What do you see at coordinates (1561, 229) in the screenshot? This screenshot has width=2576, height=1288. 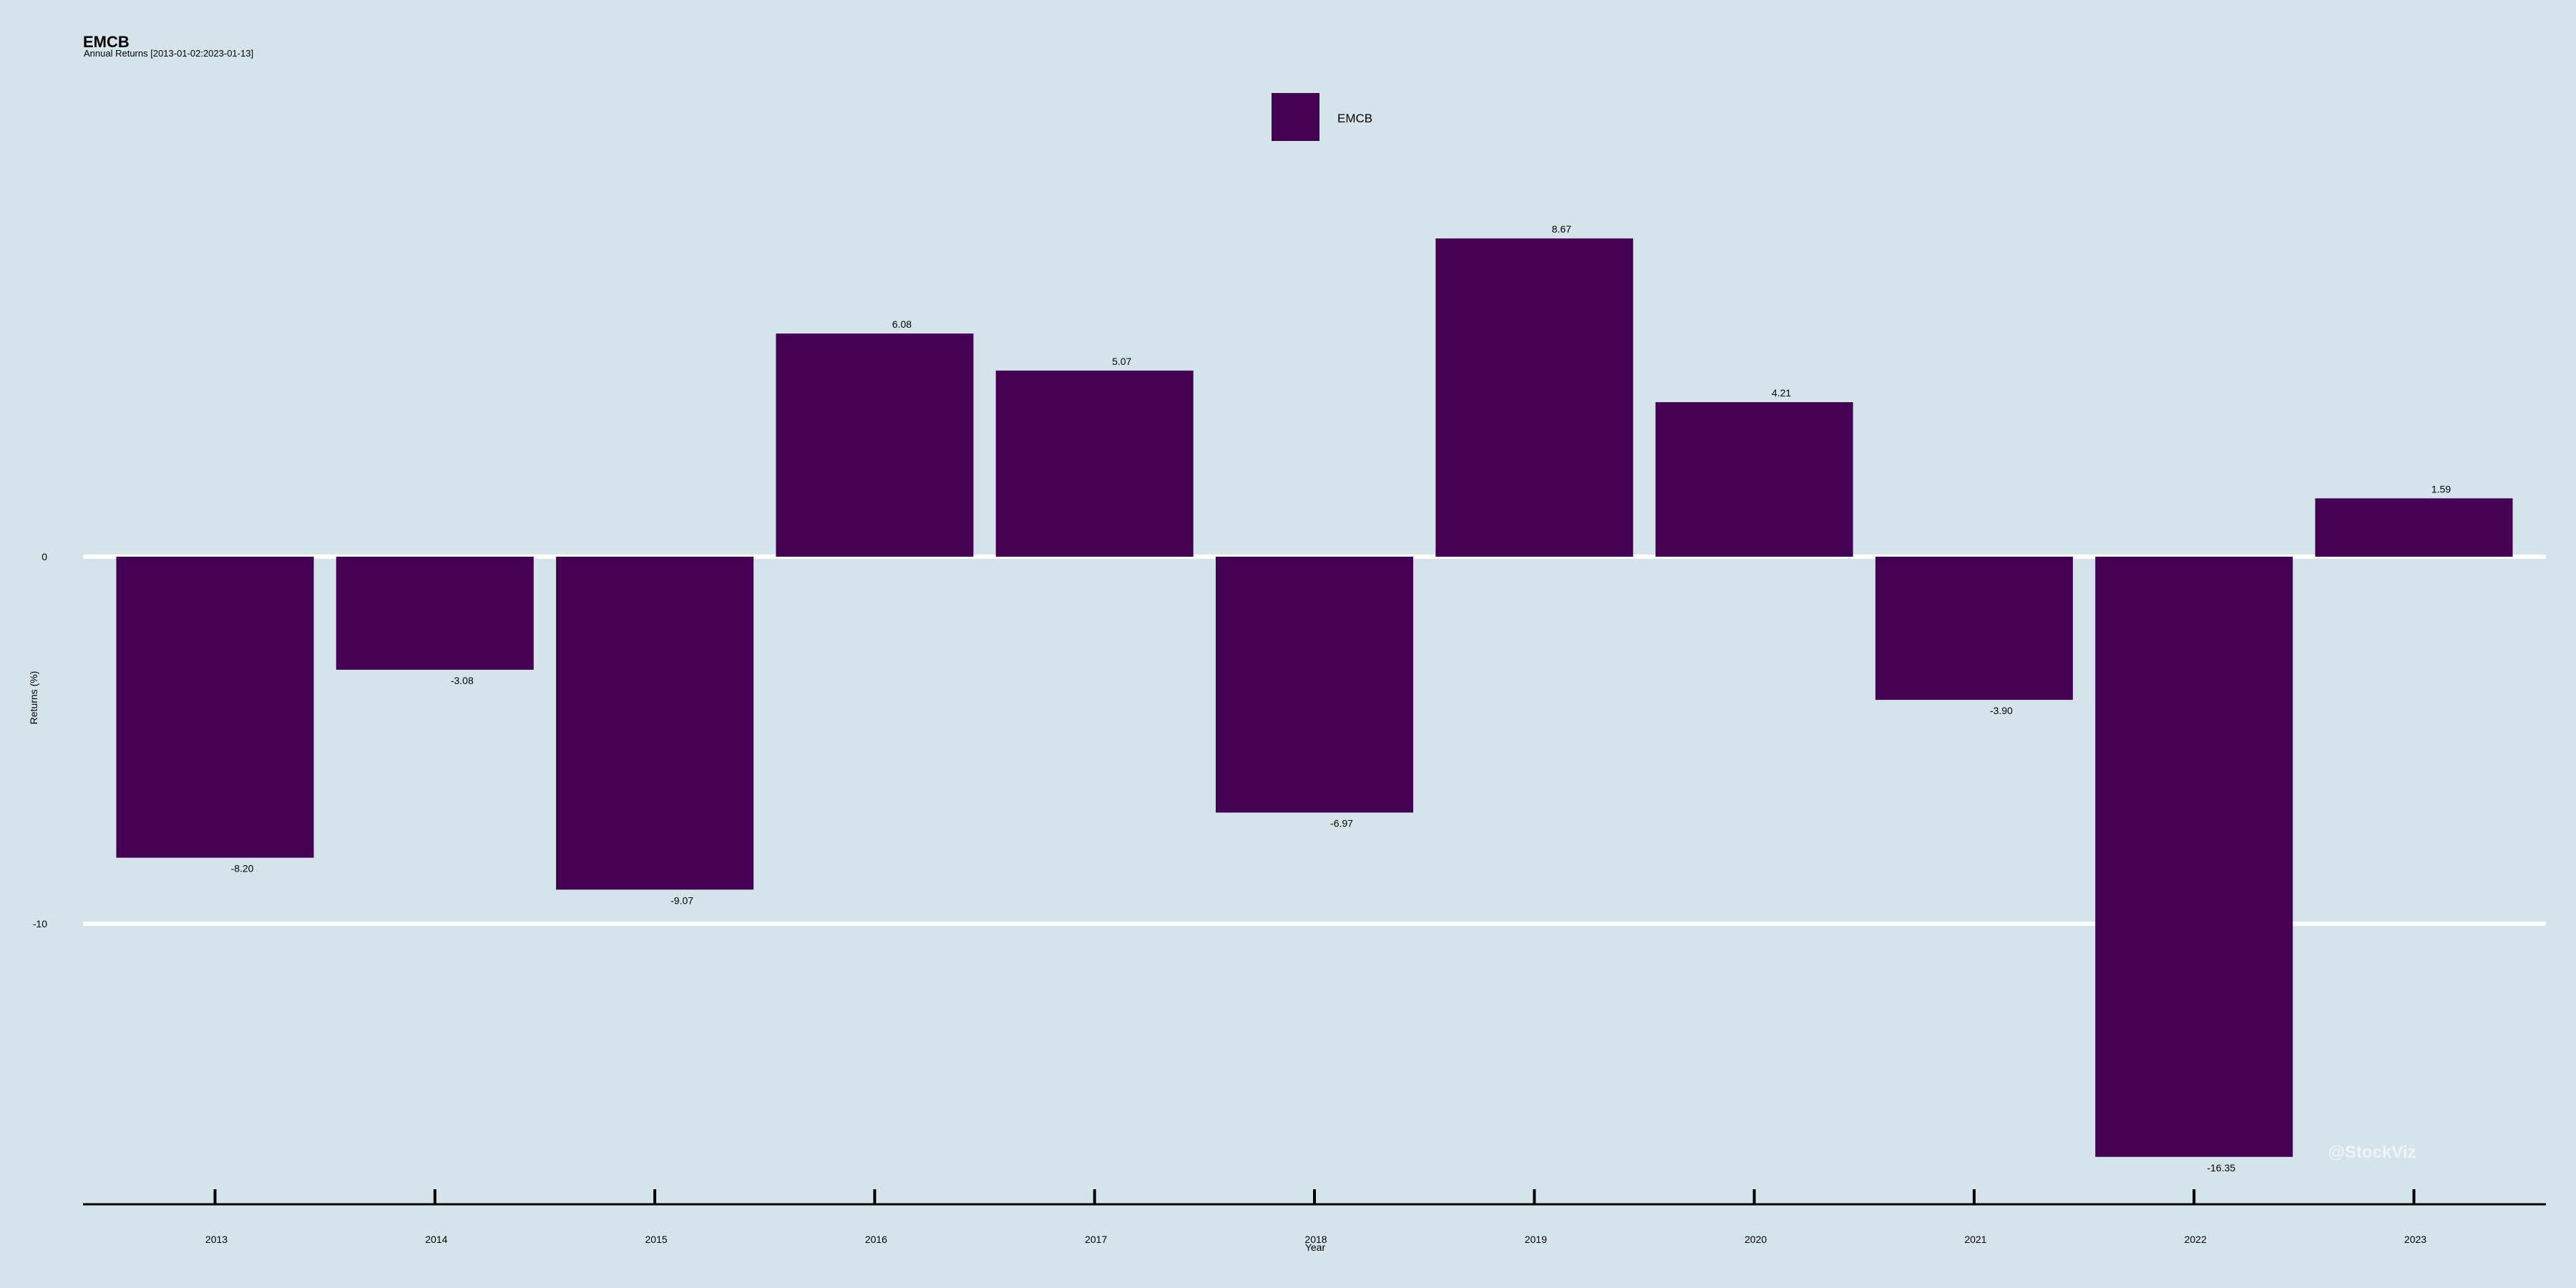 I see `bar-value-label: 8.67` at bounding box center [1561, 229].